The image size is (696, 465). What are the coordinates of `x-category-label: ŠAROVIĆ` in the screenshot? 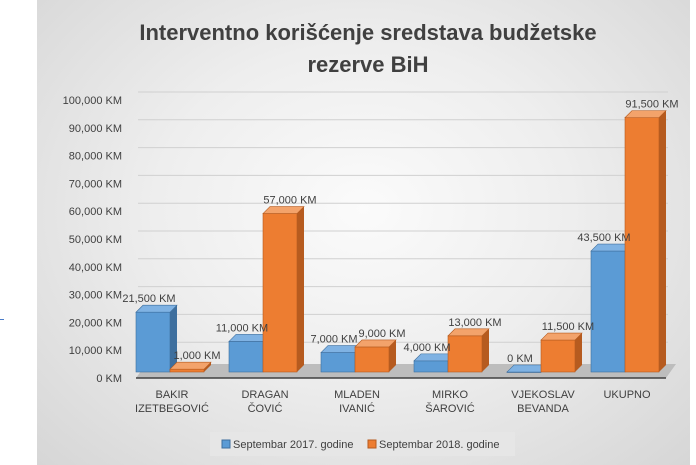 It's located at (450, 408).